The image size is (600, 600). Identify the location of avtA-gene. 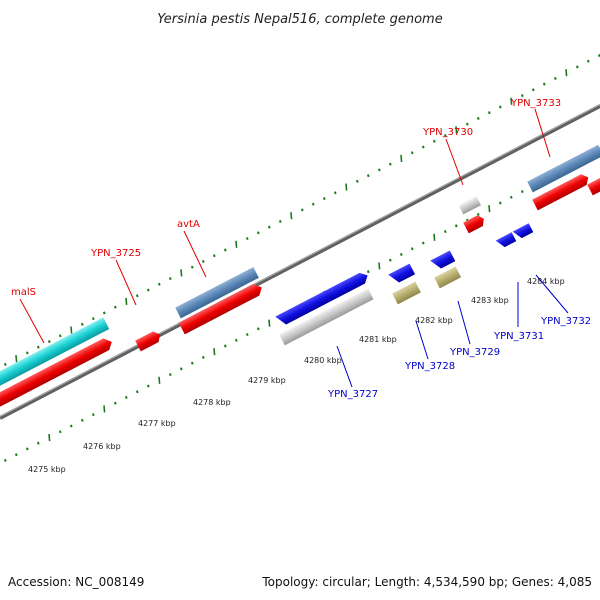
(217, 293).